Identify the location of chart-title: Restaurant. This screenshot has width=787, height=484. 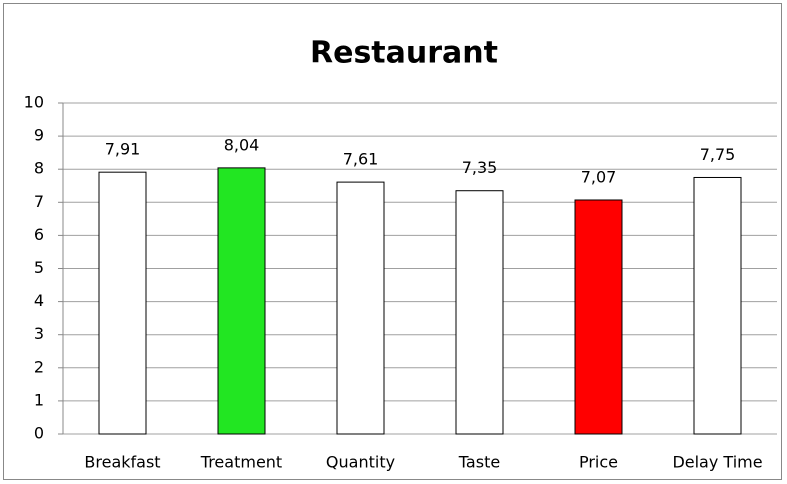
(404, 53).